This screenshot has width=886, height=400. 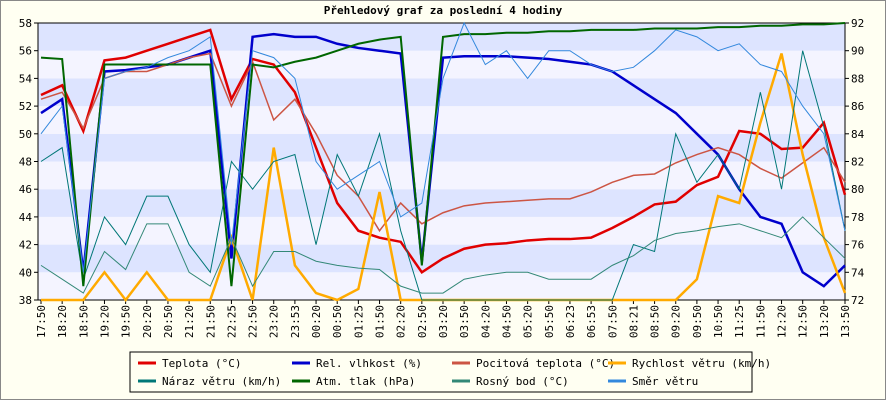 What do you see at coordinates (274, 321) in the screenshot?
I see `x-tick-label: 23:20` at bounding box center [274, 321].